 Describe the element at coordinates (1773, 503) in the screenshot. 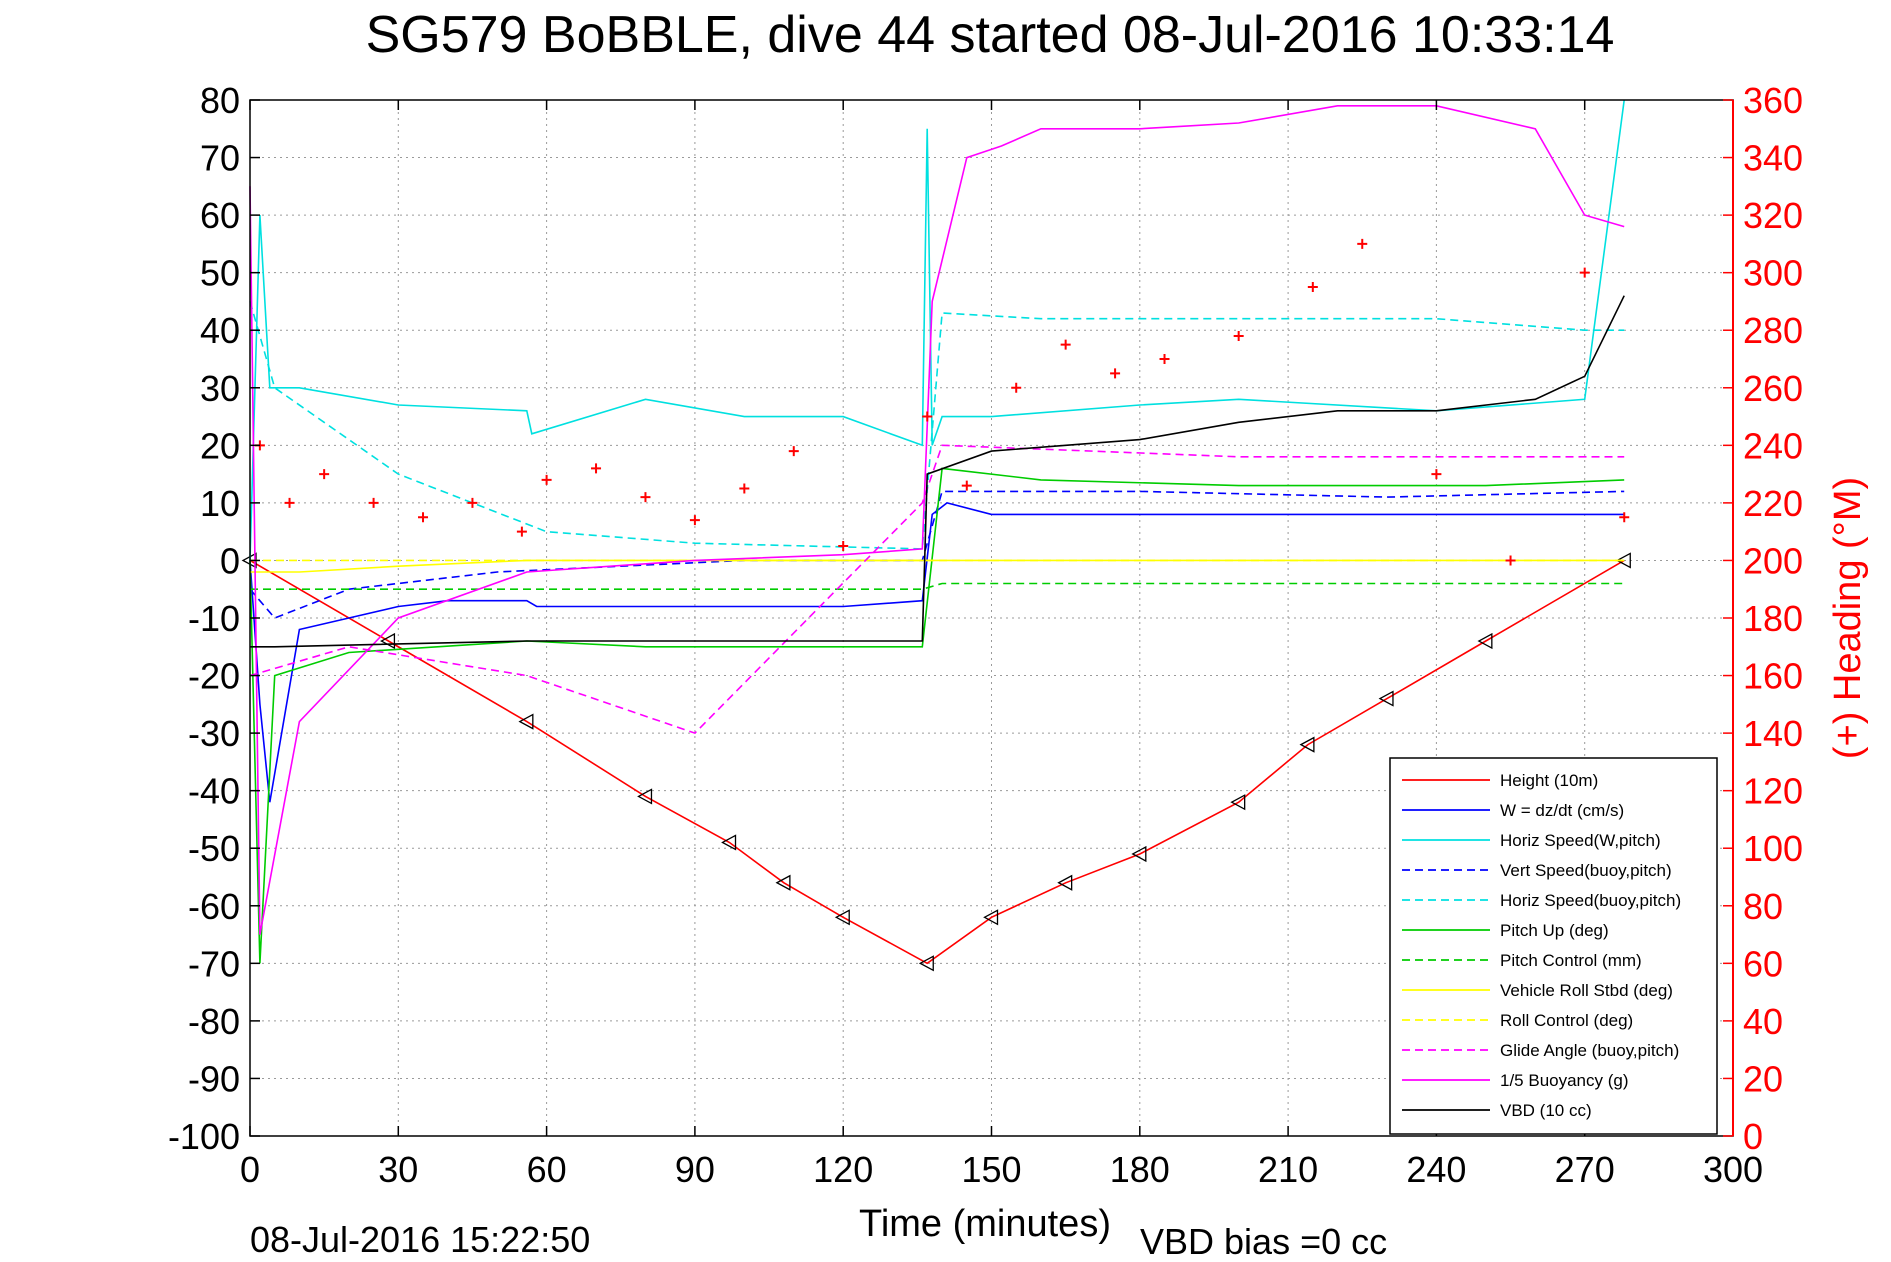

I see `y2-tick-label: 220` at that location.